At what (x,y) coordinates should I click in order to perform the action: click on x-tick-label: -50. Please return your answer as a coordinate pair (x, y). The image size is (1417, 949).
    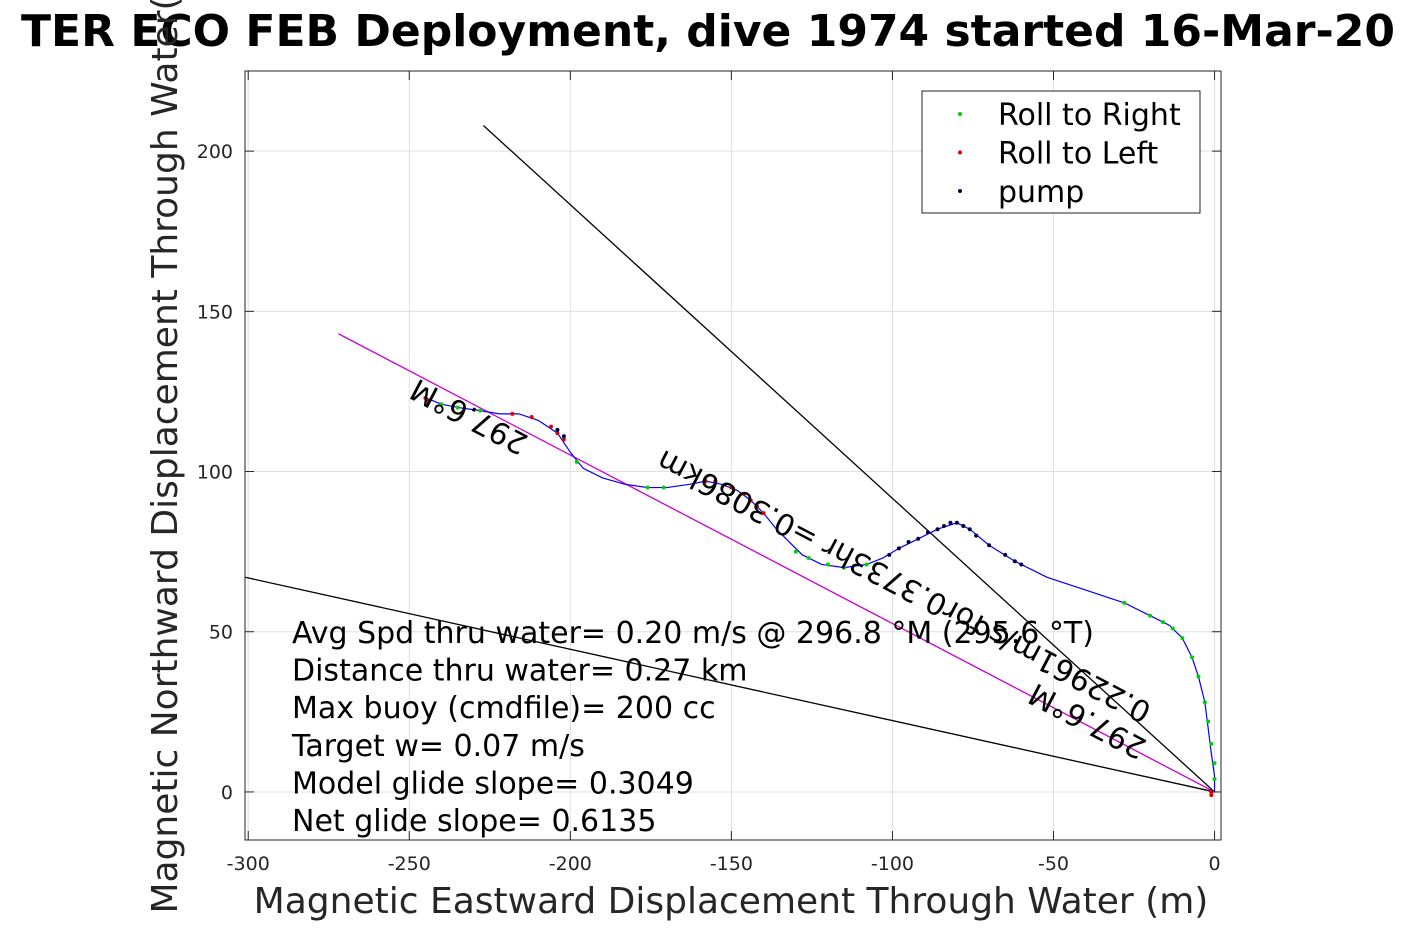
    Looking at the image, I should click on (1053, 864).